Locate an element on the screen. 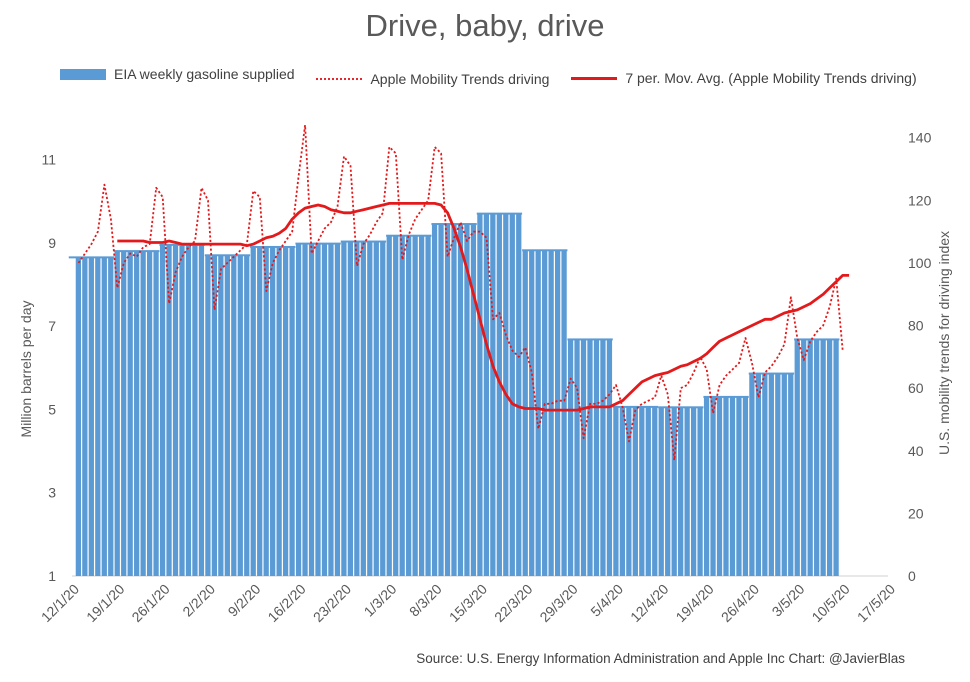  y2-tick-label: 100 is located at coordinates (920, 263).